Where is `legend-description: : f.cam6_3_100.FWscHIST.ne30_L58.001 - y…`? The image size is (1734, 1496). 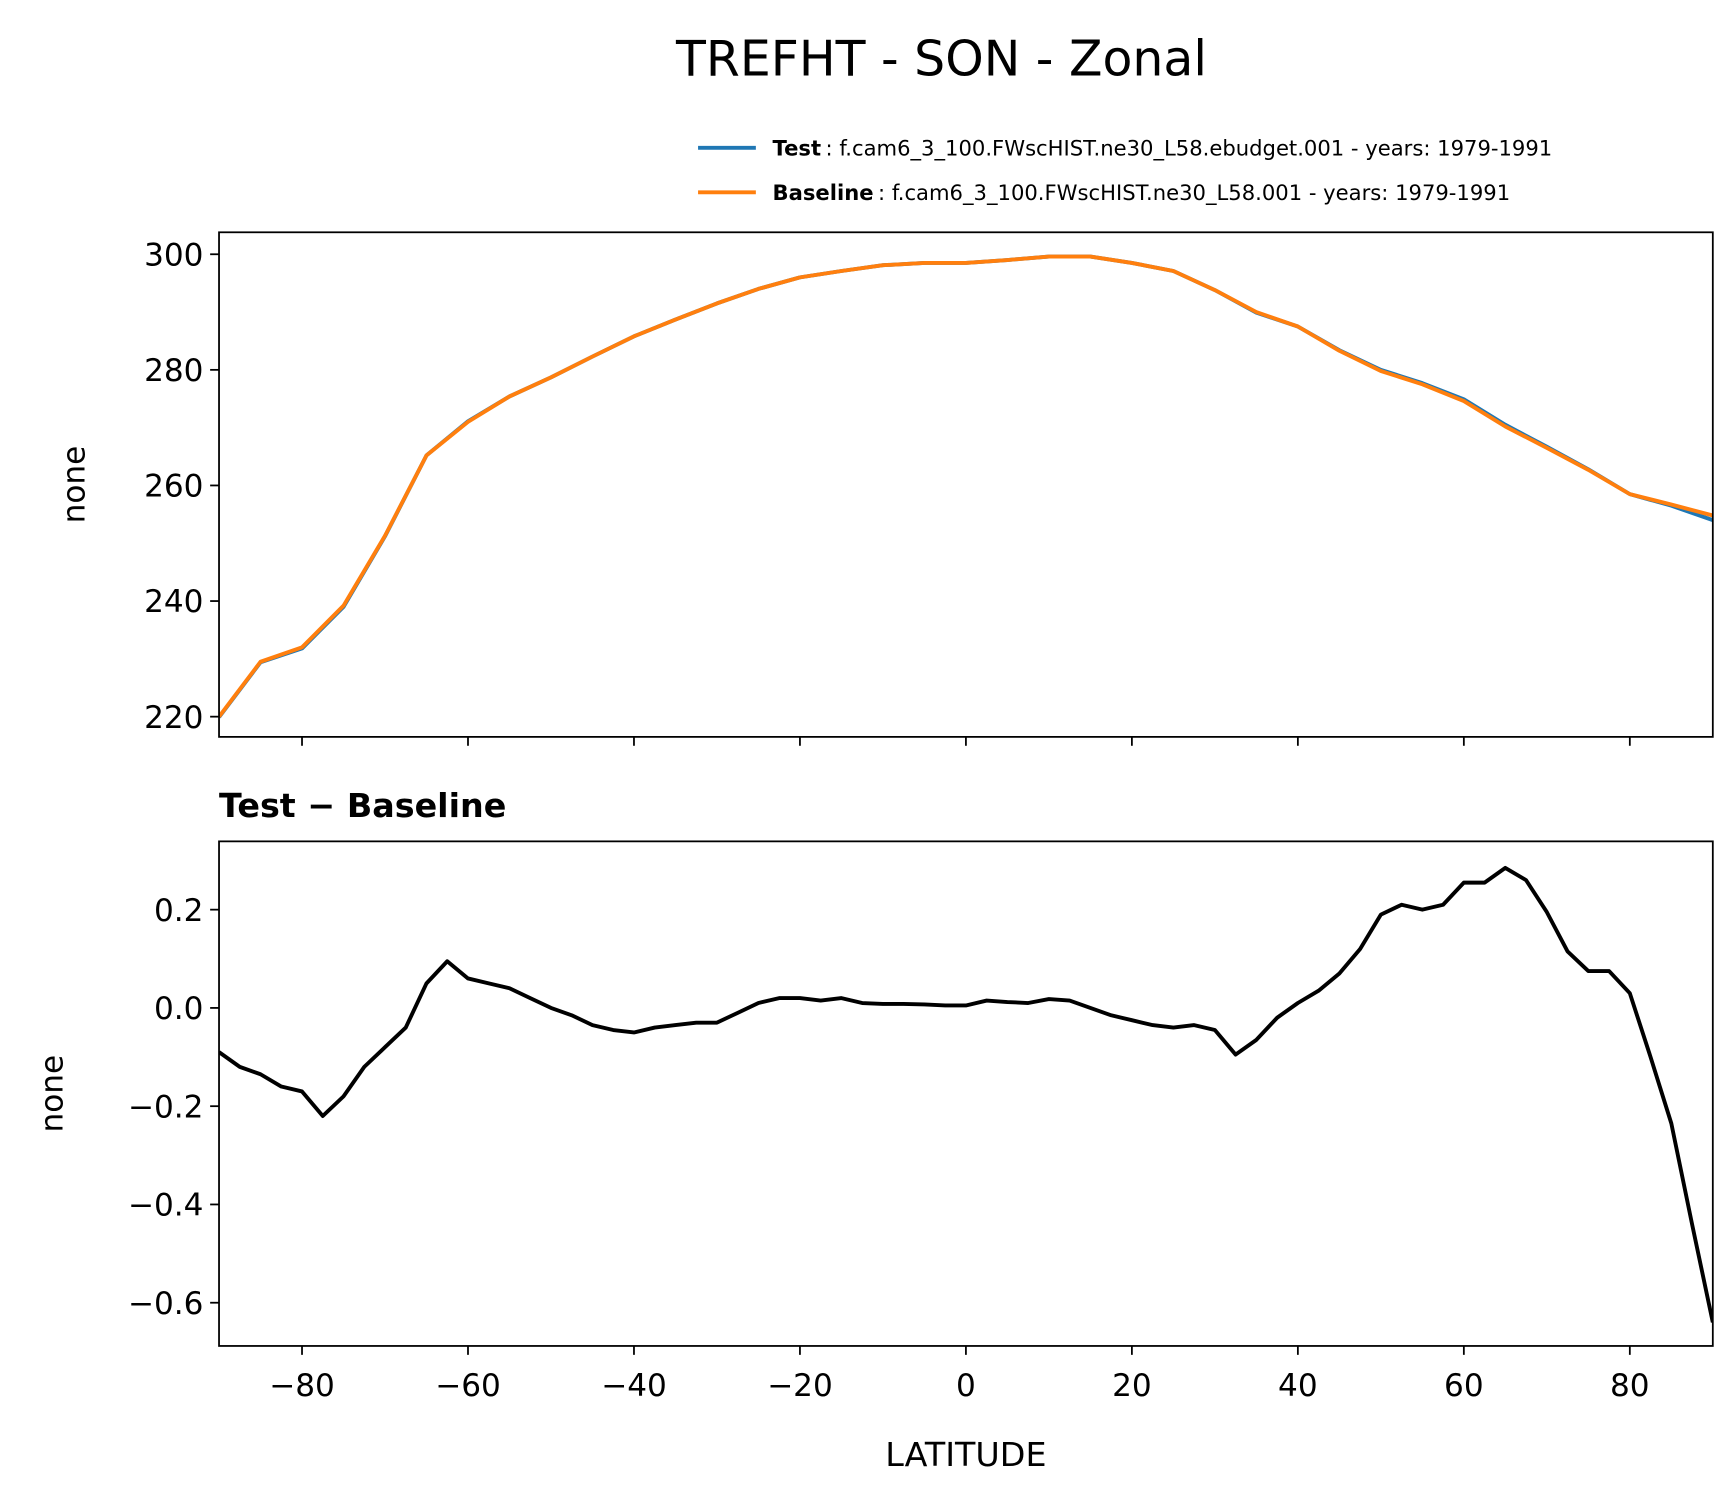
legend-description: : f.cam6_3_100.FWscHIST.ne30_L58.001 - y… is located at coordinates (1194, 193).